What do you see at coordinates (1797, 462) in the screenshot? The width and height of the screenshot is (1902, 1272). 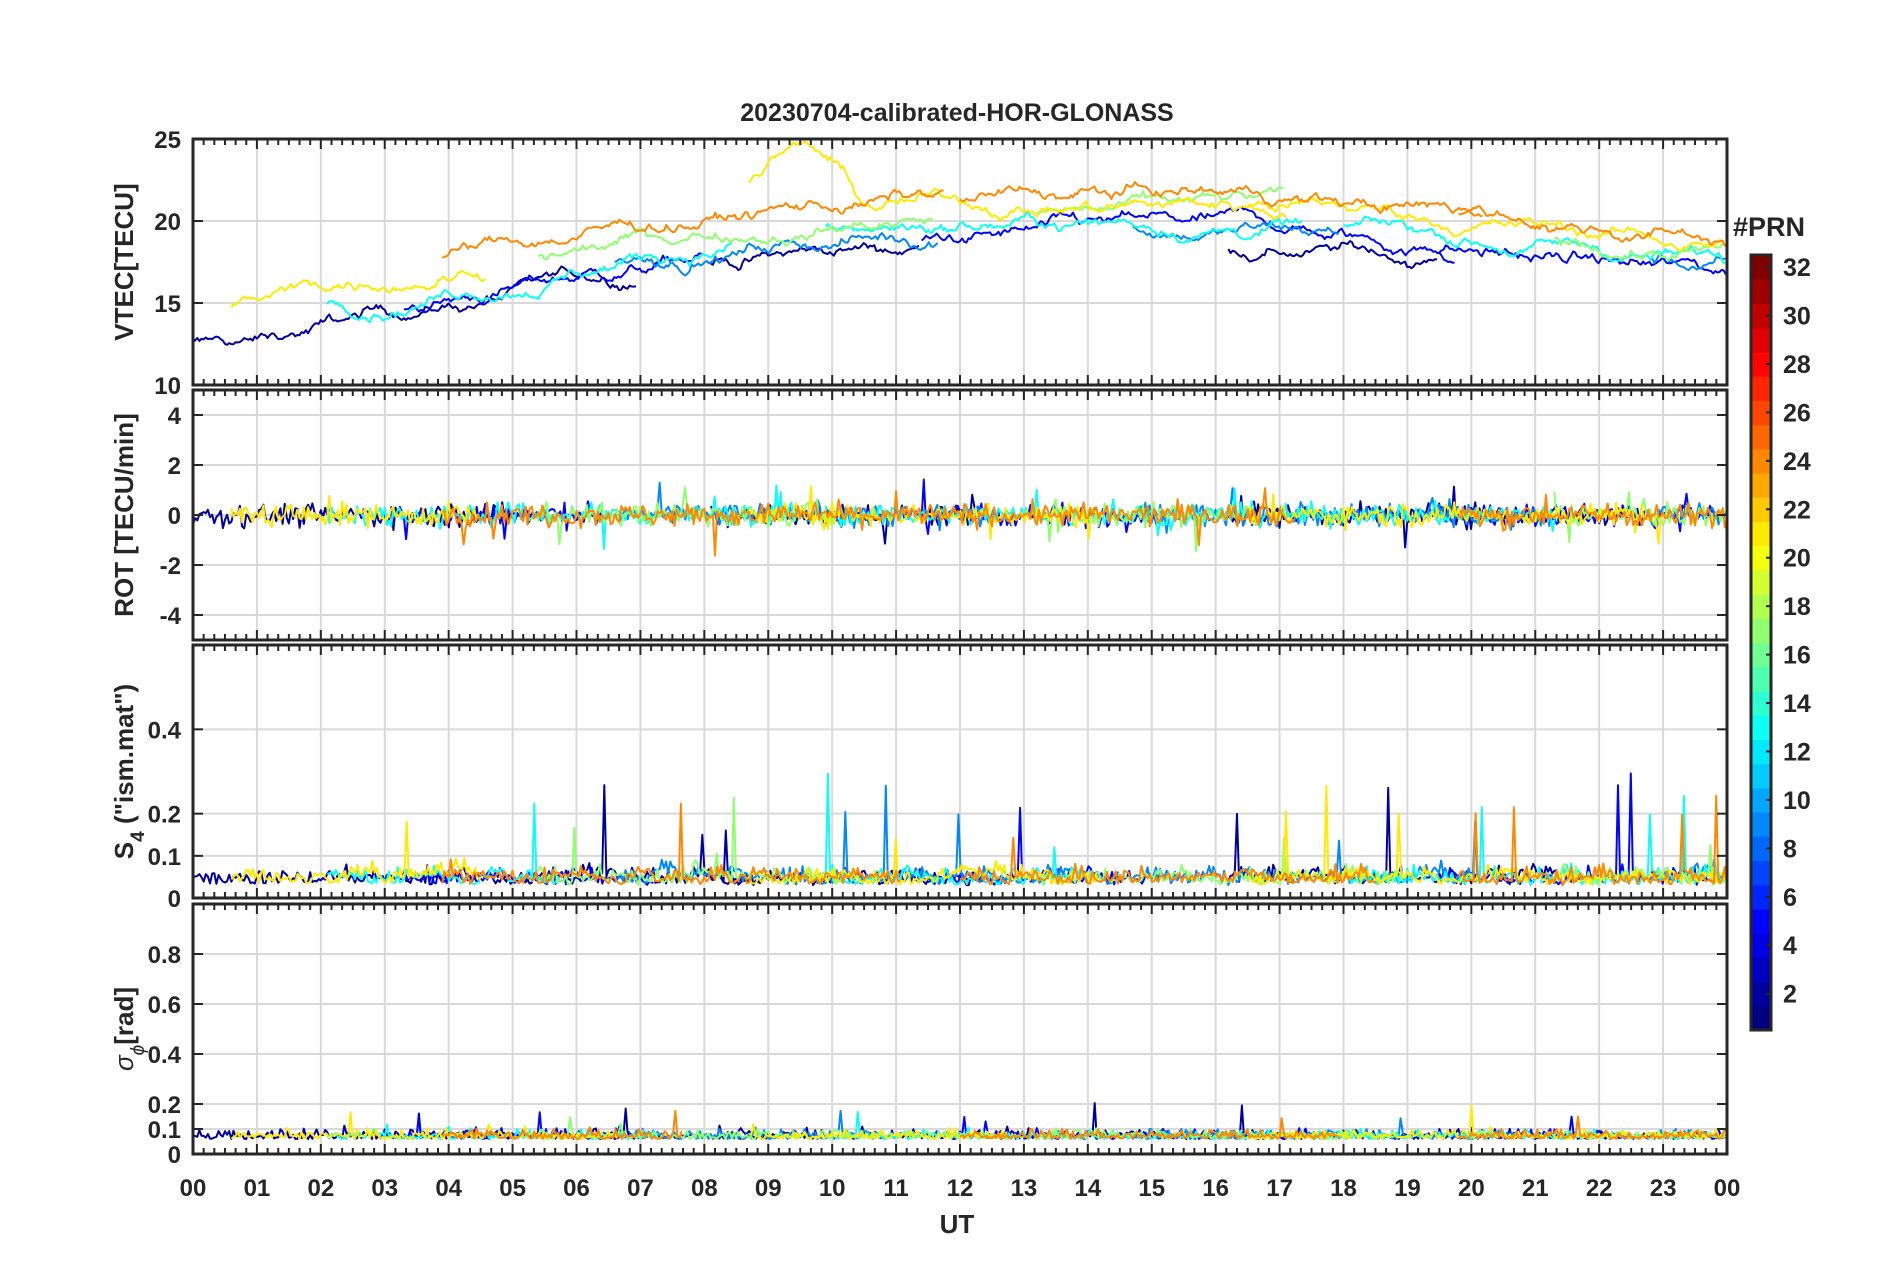 I see `colorbar-tick-label: 24` at bounding box center [1797, 462].